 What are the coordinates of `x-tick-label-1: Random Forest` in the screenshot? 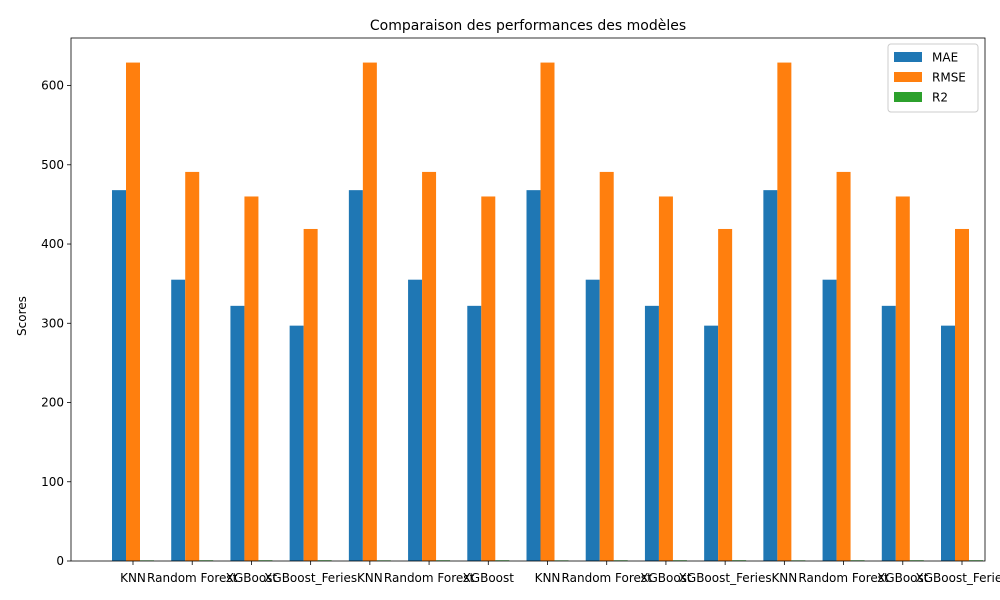 It's located at (192, 578).